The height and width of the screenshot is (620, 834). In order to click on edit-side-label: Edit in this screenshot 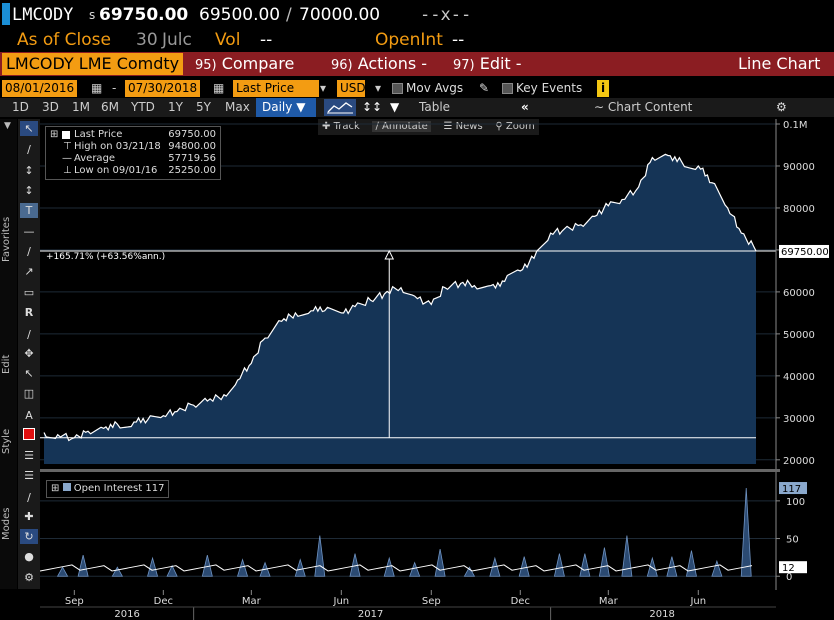, I will do `click(6, 364)`.